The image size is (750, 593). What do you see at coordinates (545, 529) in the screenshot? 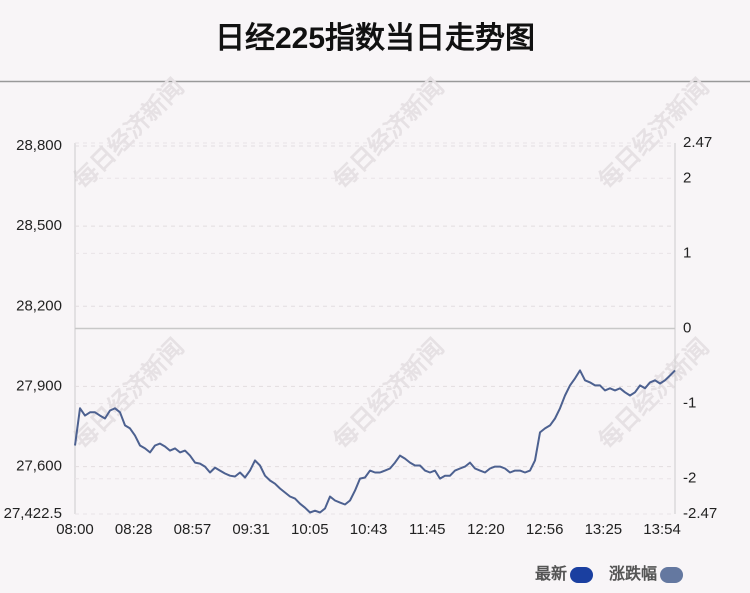
I see `x-tick-label: 12:56` at bounding box center [545, 529].